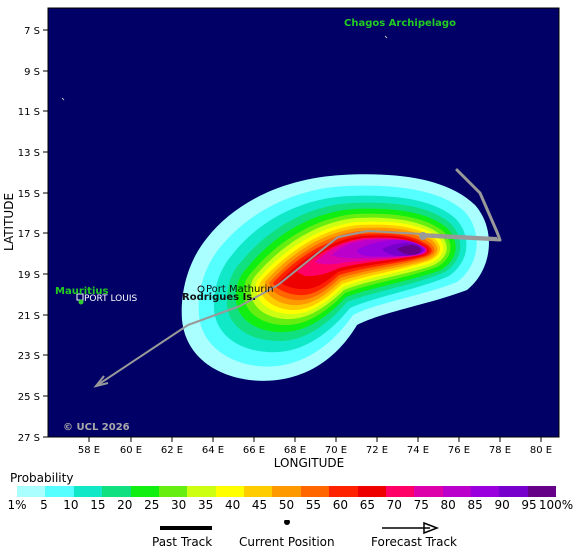  What do you see at coordinates (29, 153) in the screenshot?
I see `lat-label: 13 S` at bounding box center [29, 153].